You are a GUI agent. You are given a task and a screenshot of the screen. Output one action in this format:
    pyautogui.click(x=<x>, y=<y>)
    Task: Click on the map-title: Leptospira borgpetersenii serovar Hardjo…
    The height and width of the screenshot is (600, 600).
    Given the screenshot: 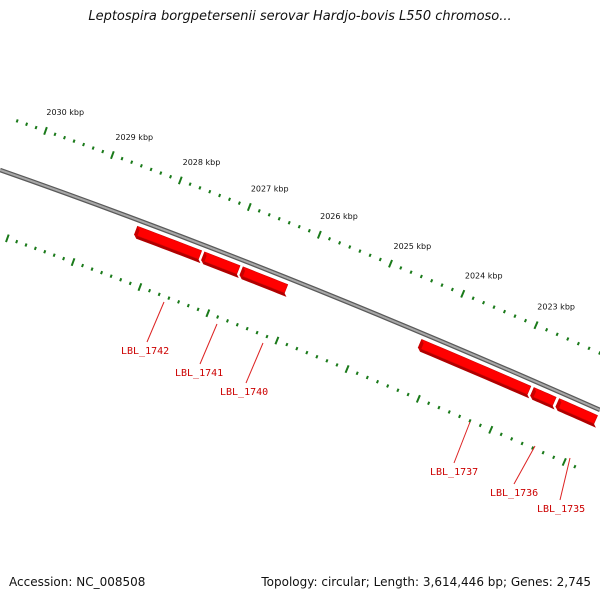 What is the action you would take?
    pyautogui.click(x=300, y=16)
    